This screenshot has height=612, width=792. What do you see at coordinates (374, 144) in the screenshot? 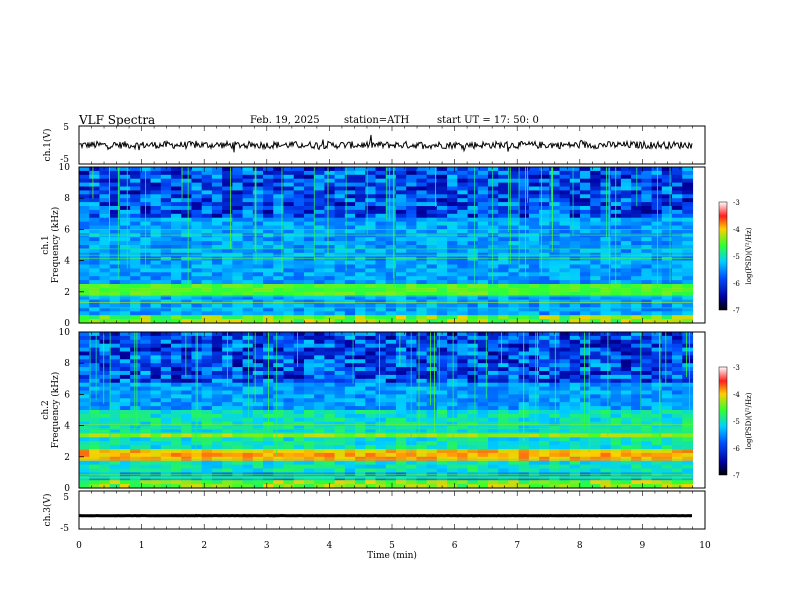
I see `ch1-waveform-panel: 5 -5 ch.1(V)` at bounding box center [374, 144].